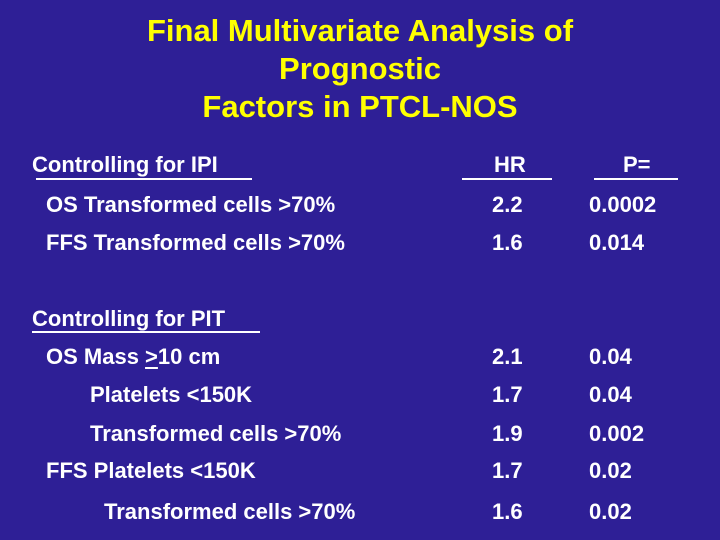 This screenshot has height=540, width=720. What do you see at coordinates (129, 318) in the screenshot?
I see `pit-heading: Controlling for PIT` at bounding box center [129, 318].